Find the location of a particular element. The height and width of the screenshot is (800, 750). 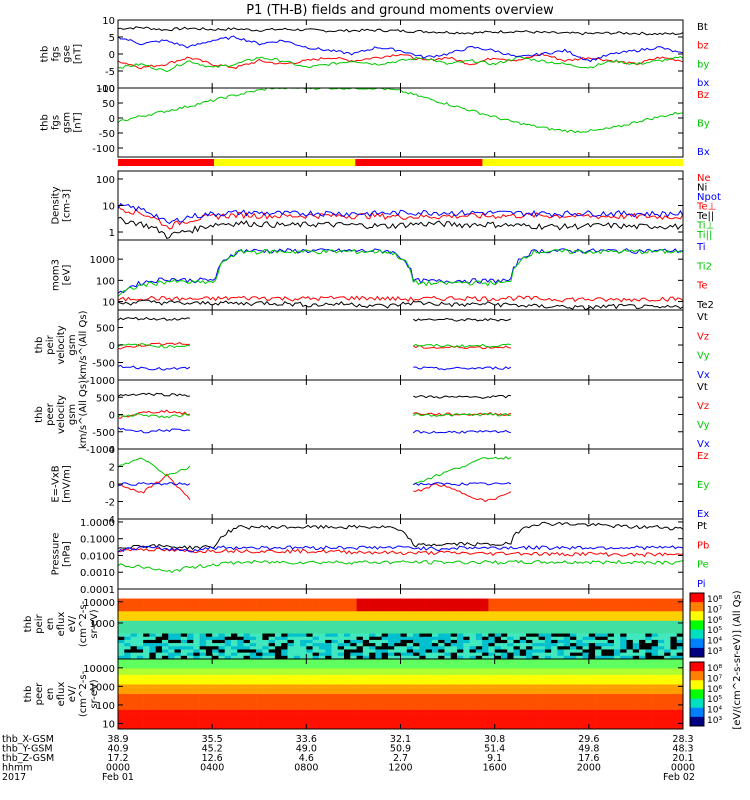

colorbar-tick-label: 10⁵ is located at coordinates (714, 631).